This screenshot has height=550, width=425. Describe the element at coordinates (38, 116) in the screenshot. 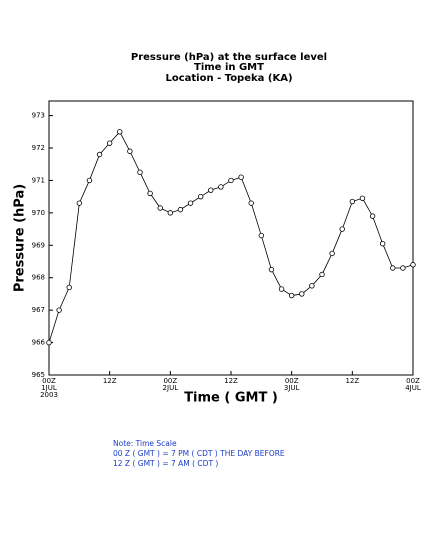

I see `y-tick-label: 973` at that location.